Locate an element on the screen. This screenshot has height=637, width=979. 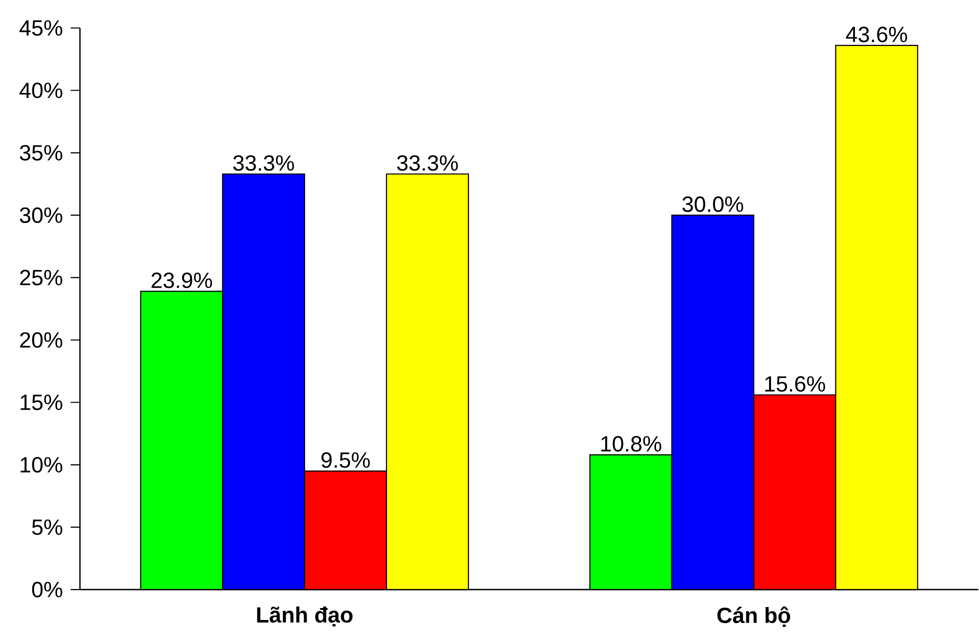
y-tick-label: 10% is located at coordinates (41, 465).